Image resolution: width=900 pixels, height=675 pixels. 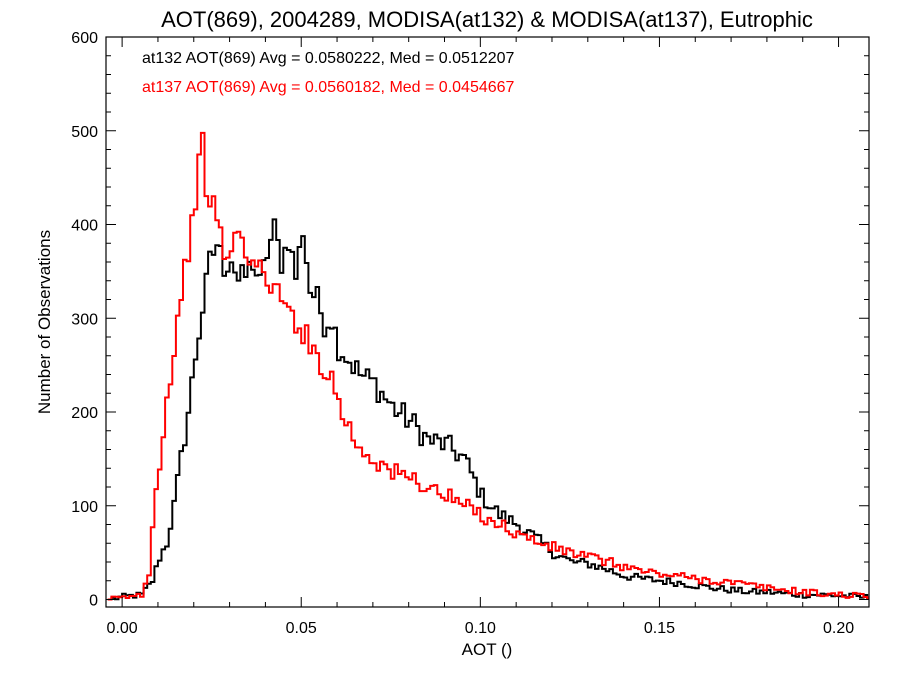 I want to click on x-tick-label: 0.15, so click(x=659, y=628).